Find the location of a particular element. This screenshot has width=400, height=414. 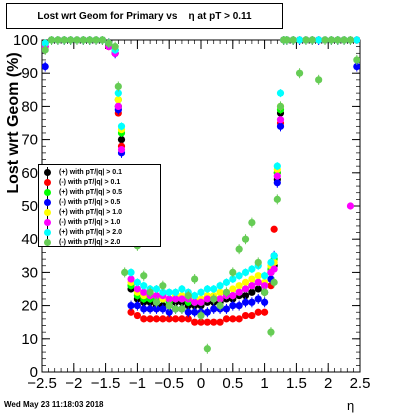

legend-label: (+) with pT/|q| > 0.5 is located at coordinates (91, 192).